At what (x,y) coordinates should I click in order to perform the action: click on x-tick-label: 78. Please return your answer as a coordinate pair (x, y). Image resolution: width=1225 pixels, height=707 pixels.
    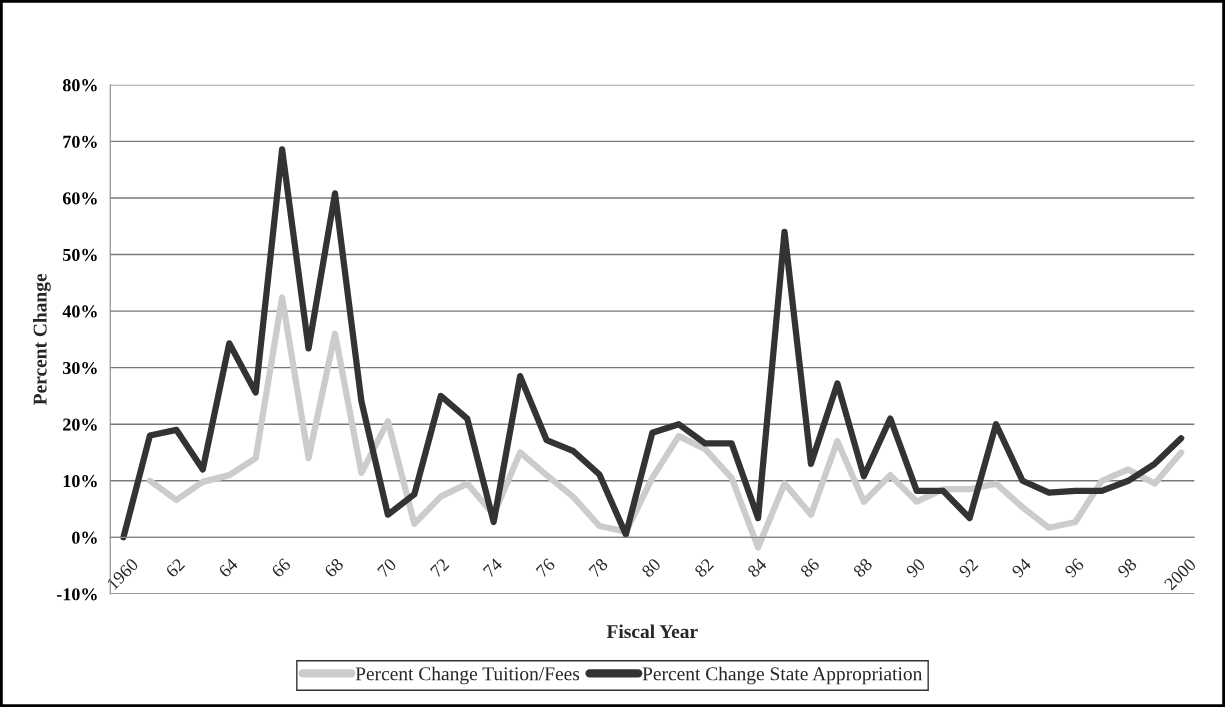
    Looking at the image, I should click on (598, 567).